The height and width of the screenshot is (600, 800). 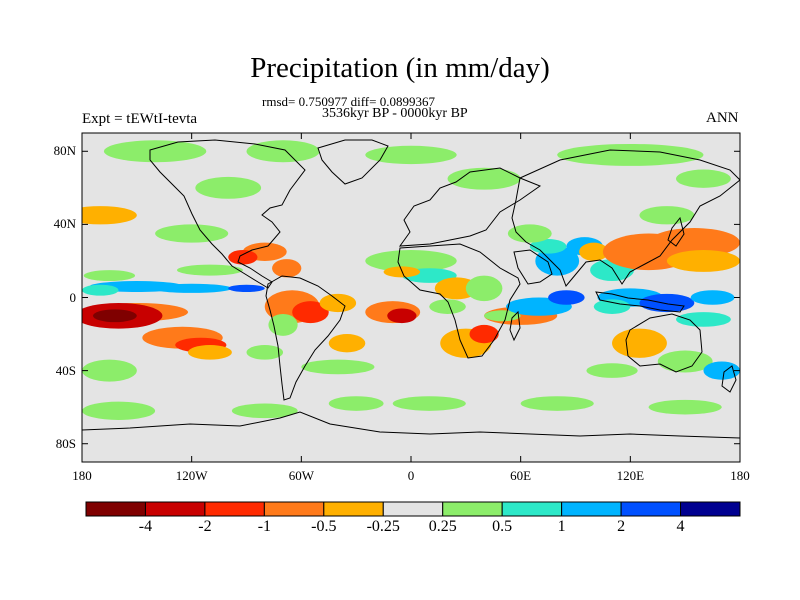 What do you see at coordinates (470, 207) in the screenshot?
I see `europe-outline` at bounding box center [470, 207].